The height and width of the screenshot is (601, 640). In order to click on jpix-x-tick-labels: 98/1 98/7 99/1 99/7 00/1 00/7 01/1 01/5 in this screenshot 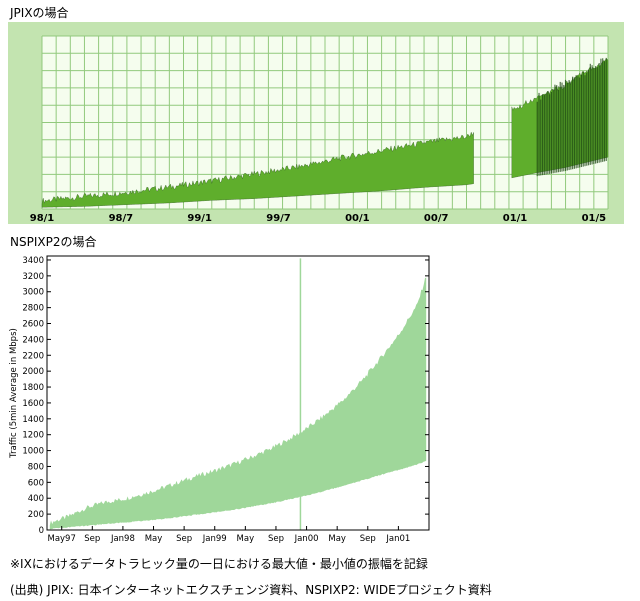, I will do `click(318, 218)`.